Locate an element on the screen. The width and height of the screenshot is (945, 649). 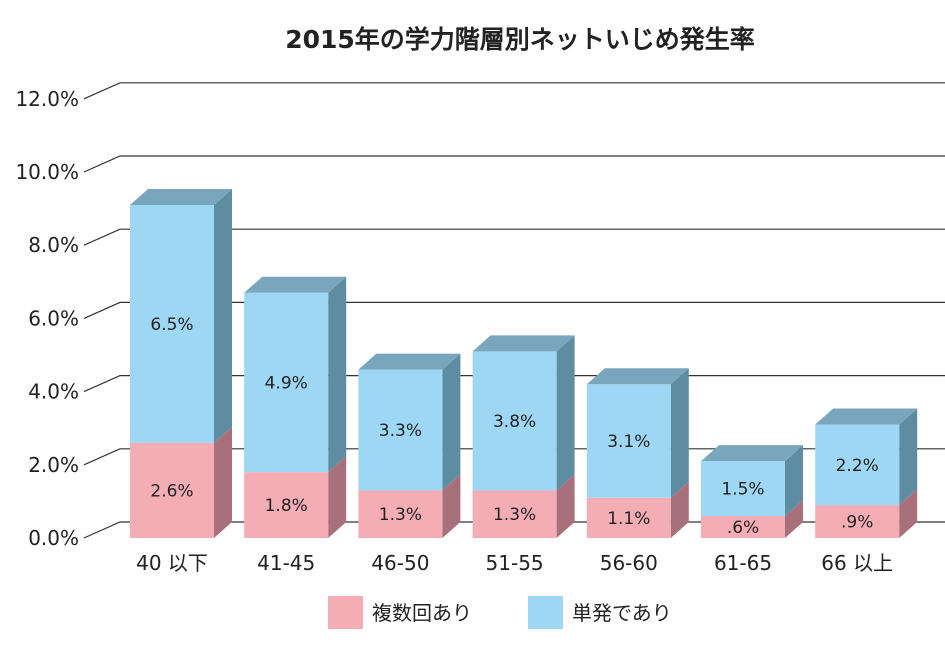
data-label: 4.9% is located at coordinates (286, 383).